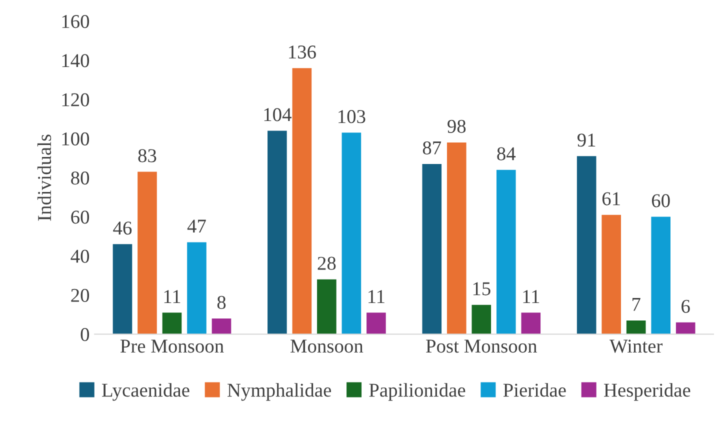 The width and height of the screenshot is (728, 423). I want to click on data-label: 61, so click(611, 199).